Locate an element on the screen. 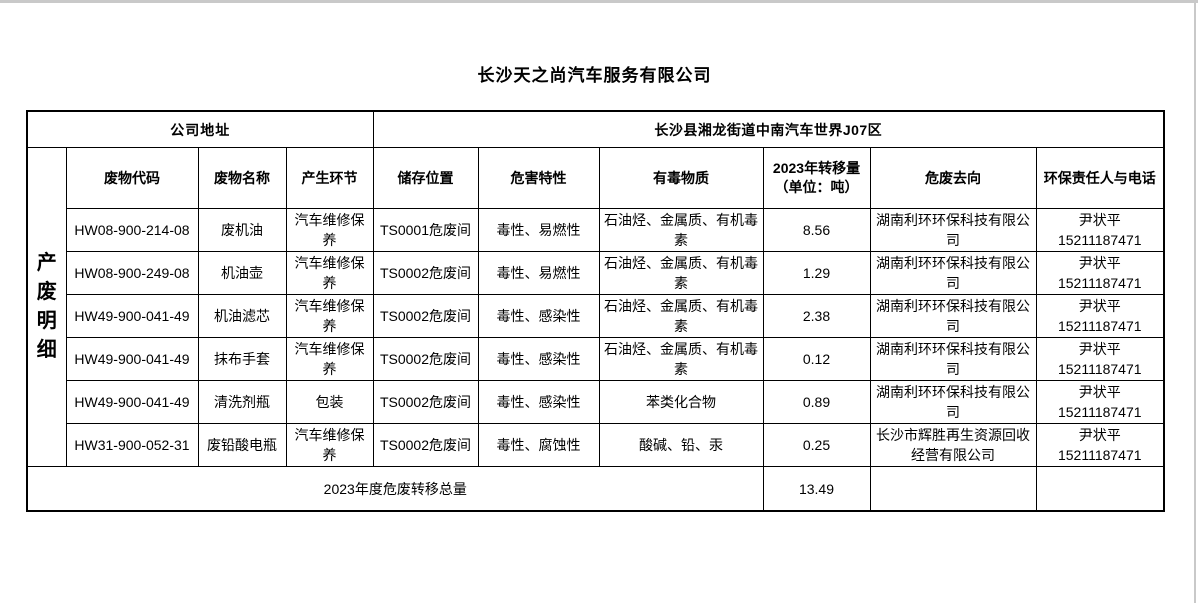  company-address-label: 公司地址 is located at coordinates (200, 129).